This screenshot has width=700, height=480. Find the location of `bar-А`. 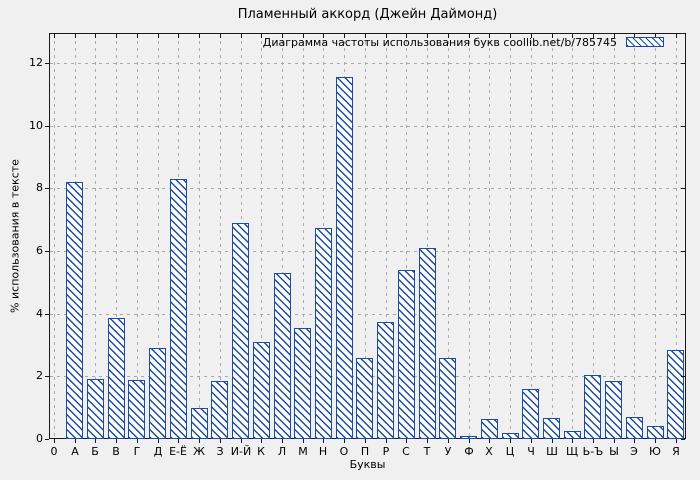

bar-А is located at coordinates (74, 310).